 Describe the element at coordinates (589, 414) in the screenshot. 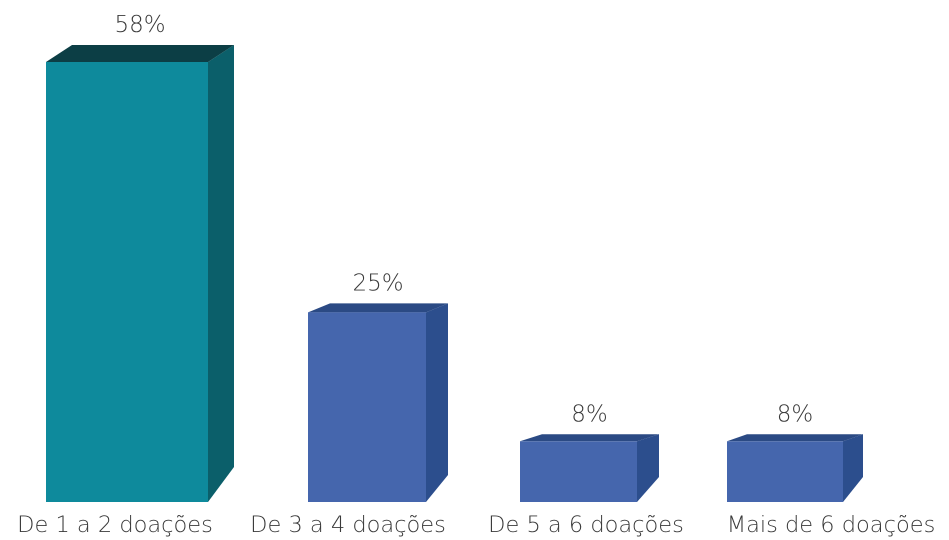

I see `value-label-2: 8%` at that location.